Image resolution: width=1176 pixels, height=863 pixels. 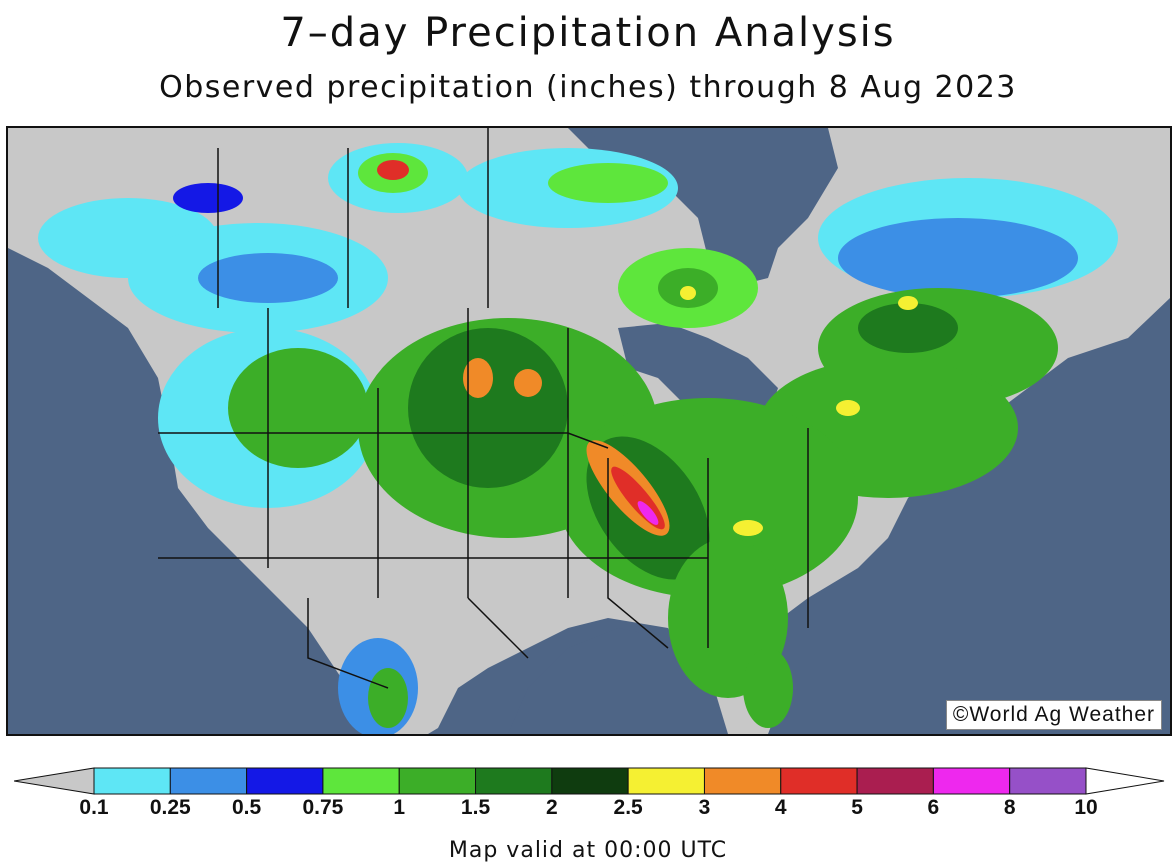 What do you see at coordinates (933, 807) in the screenshot?
I see `legend-tick-label: 6` at bounding box center [933, 807].